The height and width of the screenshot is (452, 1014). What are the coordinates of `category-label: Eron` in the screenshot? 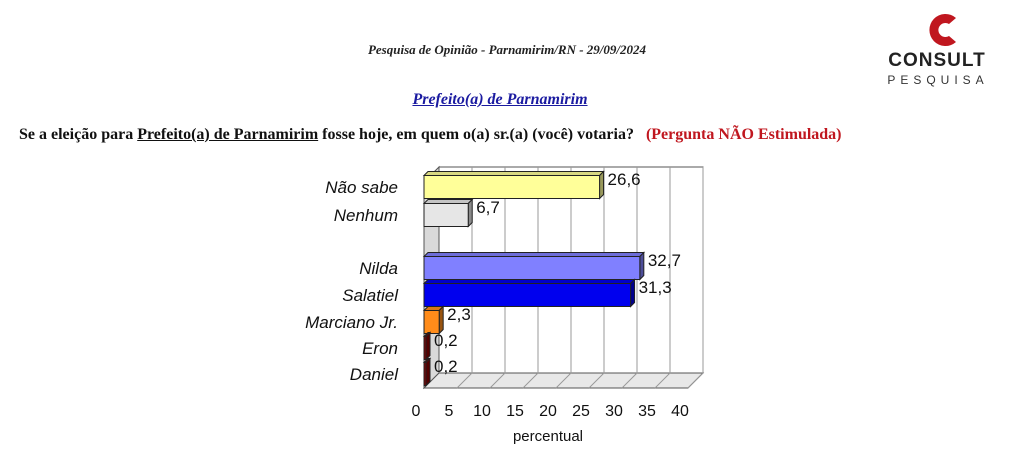 It's located at (380, 348).